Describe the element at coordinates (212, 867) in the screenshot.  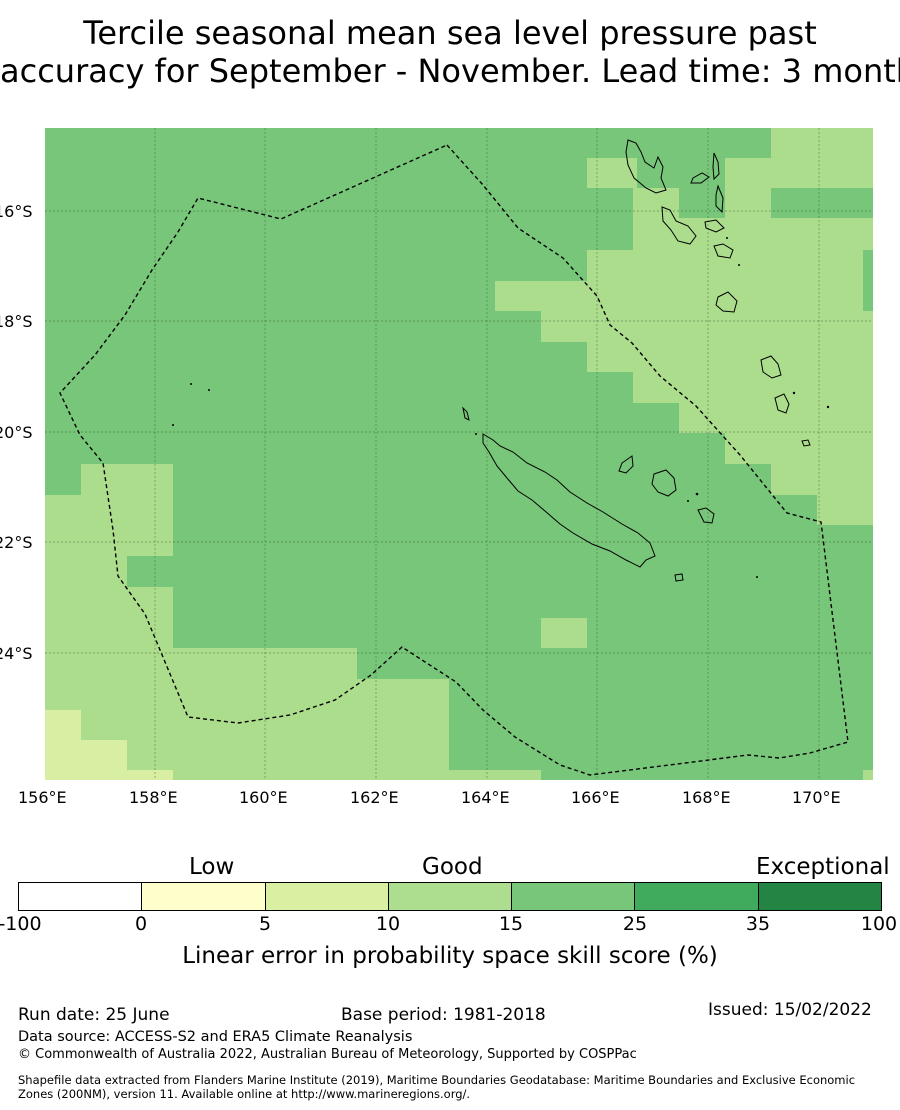
I see `colorbar-category-low: Low` at that location.